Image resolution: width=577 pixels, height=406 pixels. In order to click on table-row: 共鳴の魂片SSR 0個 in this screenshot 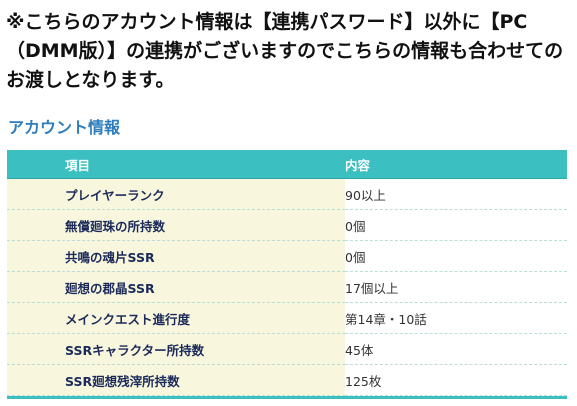, I will do `click(287, 256)`.